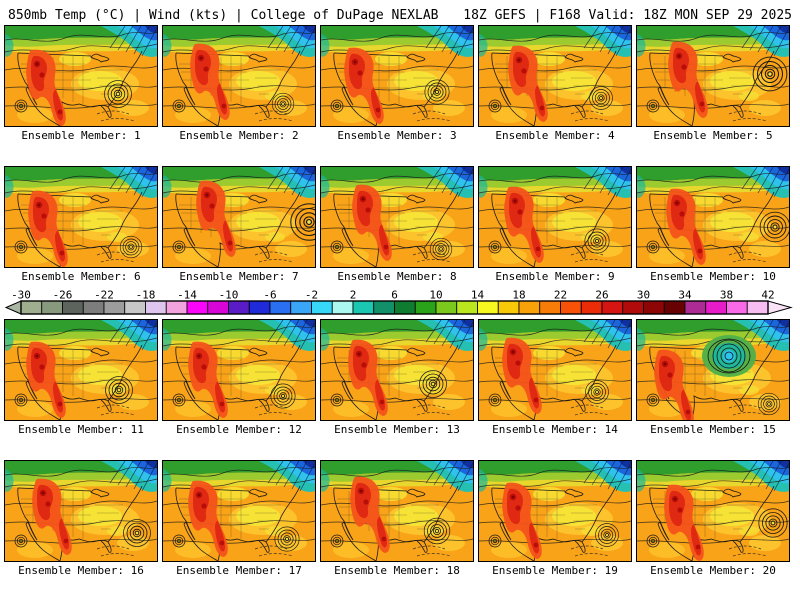 The image size is (800, 600). I want to click on colorbar-tick-label: 10, so click(435, 295).